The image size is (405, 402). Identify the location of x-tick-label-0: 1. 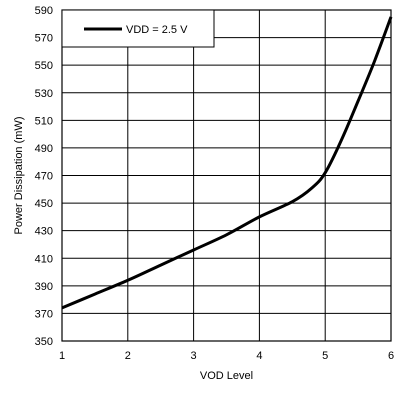
(62, 356).